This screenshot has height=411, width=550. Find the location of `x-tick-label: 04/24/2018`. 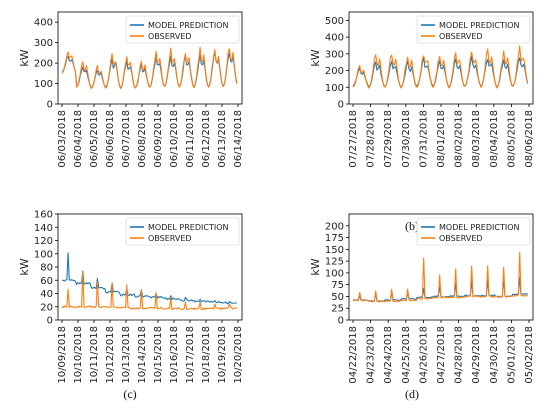

x-tick-label: 04/24/2018 is located at coordinates (388, 355).